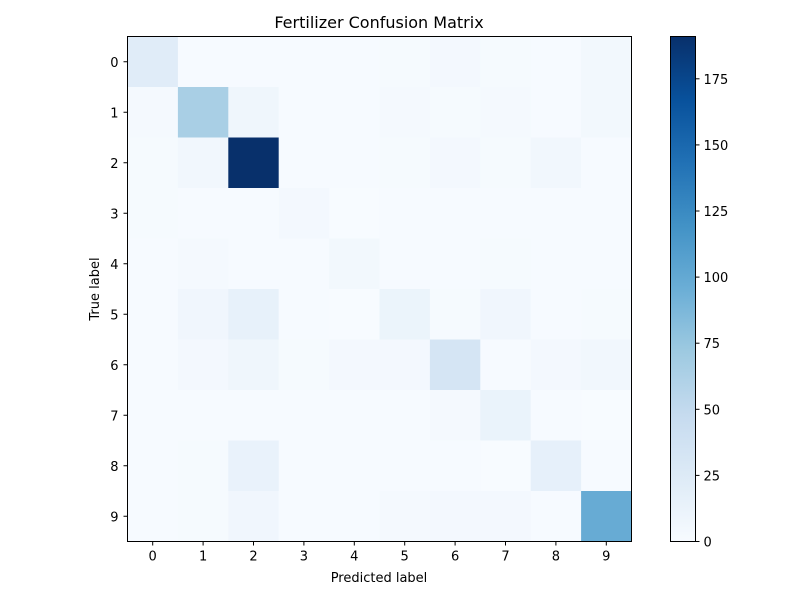  Describe the element at coordinates (114, 416) in the screenshot. I see `y-tick-label: 7` at that location.